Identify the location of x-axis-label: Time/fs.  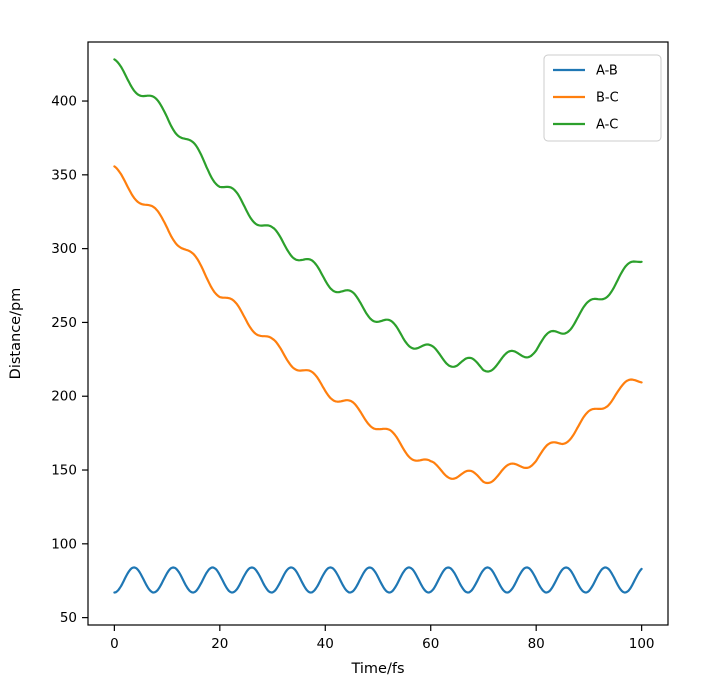
(377, 669).